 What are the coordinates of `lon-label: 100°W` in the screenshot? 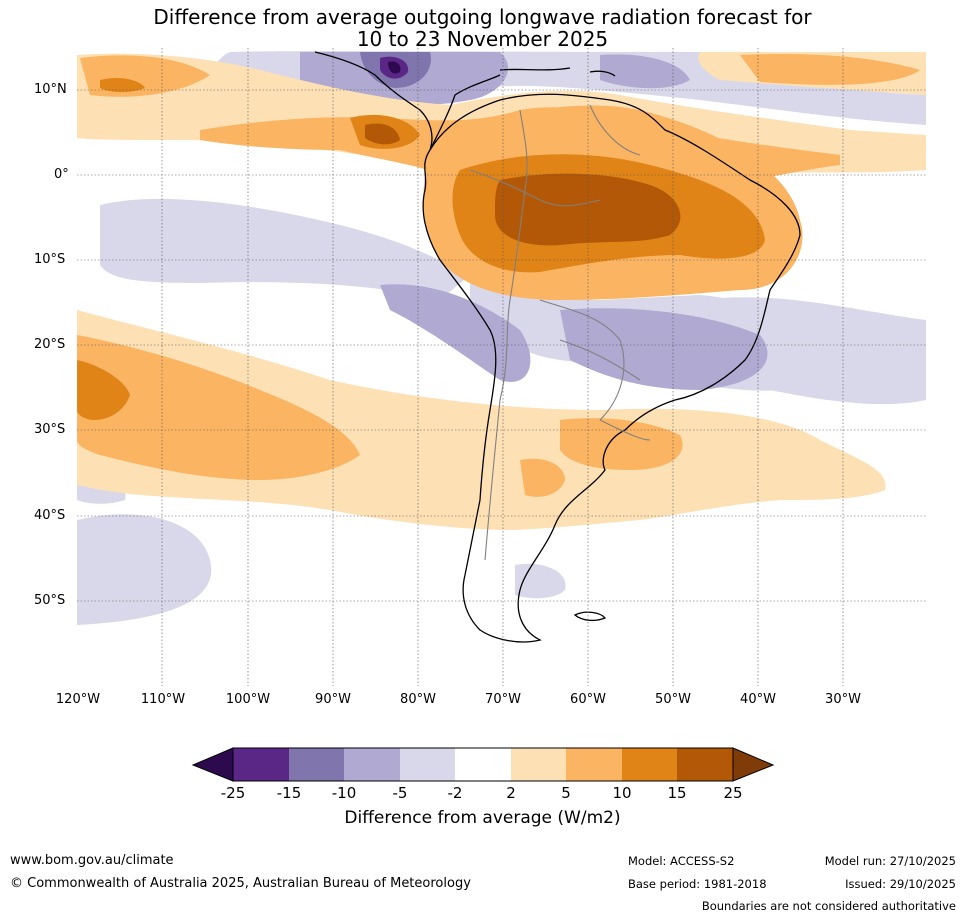 It's located at (248, 699).